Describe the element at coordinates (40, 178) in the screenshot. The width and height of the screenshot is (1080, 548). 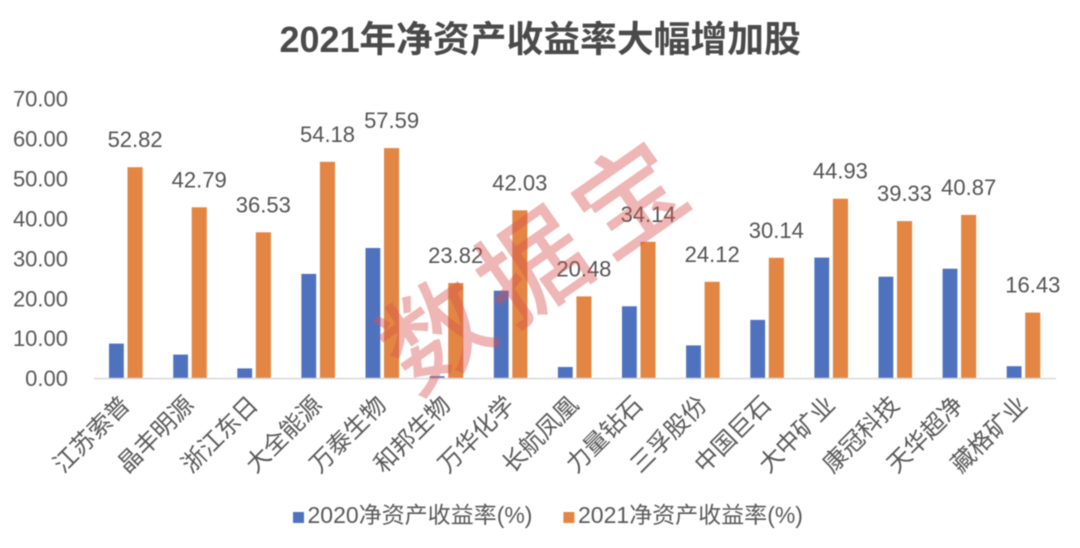
I see `svg-text: 50.00` at that location.